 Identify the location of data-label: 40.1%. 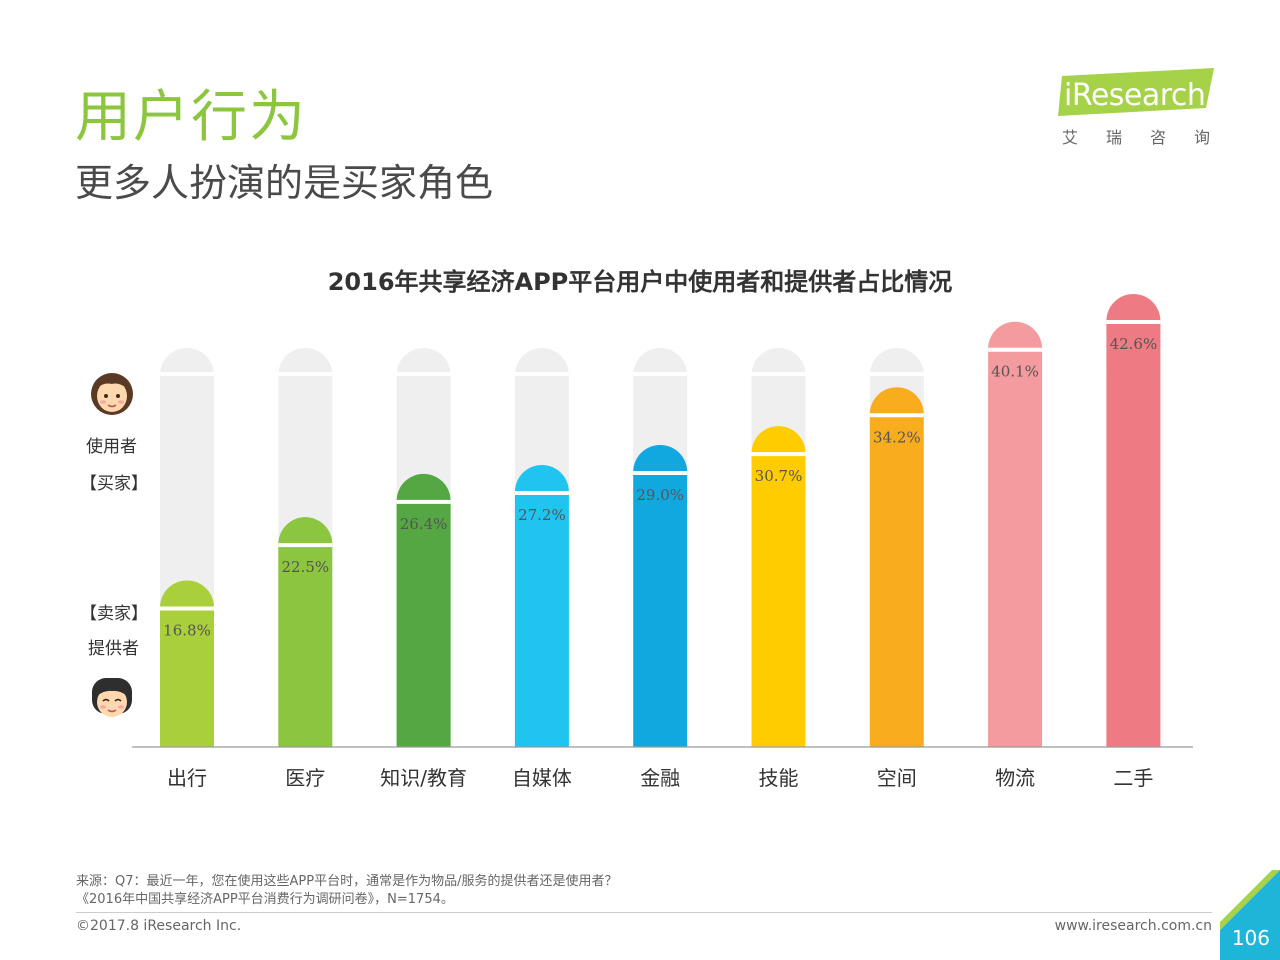
(1015, 372).